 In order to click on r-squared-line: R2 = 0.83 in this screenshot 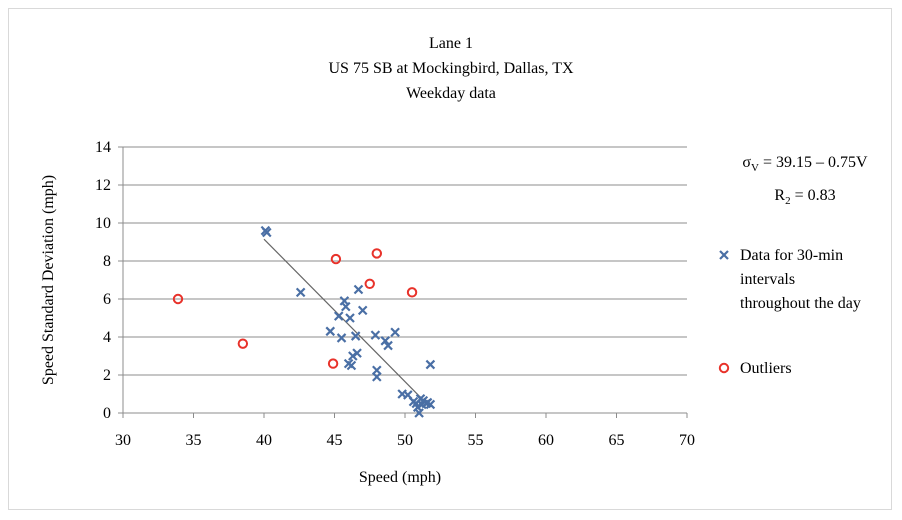, I will do `click(805, 198)`.